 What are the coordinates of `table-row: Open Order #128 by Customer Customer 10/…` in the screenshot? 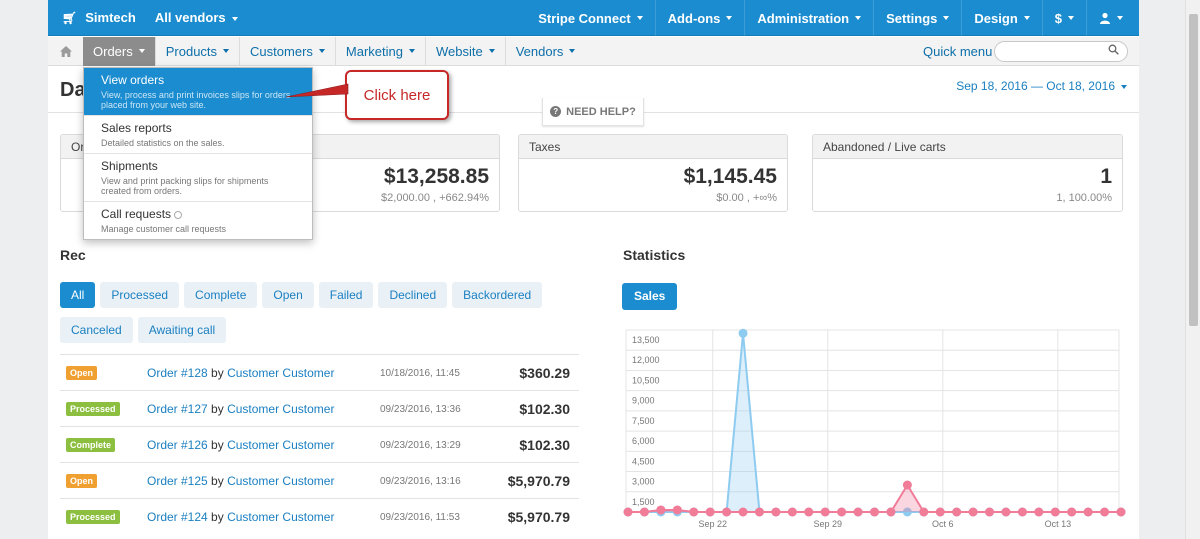 It's located at (319, 372).